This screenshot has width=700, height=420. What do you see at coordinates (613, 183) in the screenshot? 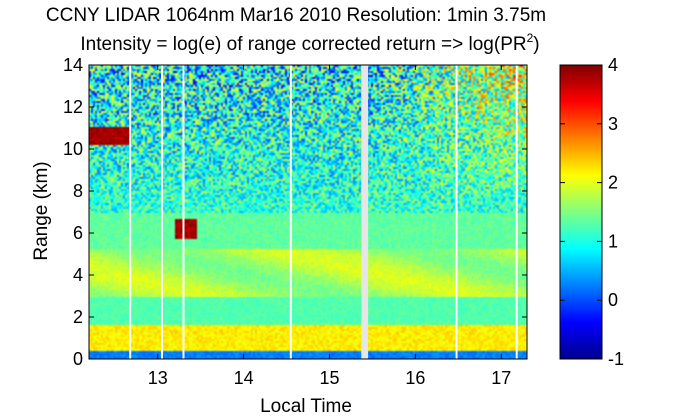
I see `colorbar-tick-label: 2` at bounding box center [613, 183].